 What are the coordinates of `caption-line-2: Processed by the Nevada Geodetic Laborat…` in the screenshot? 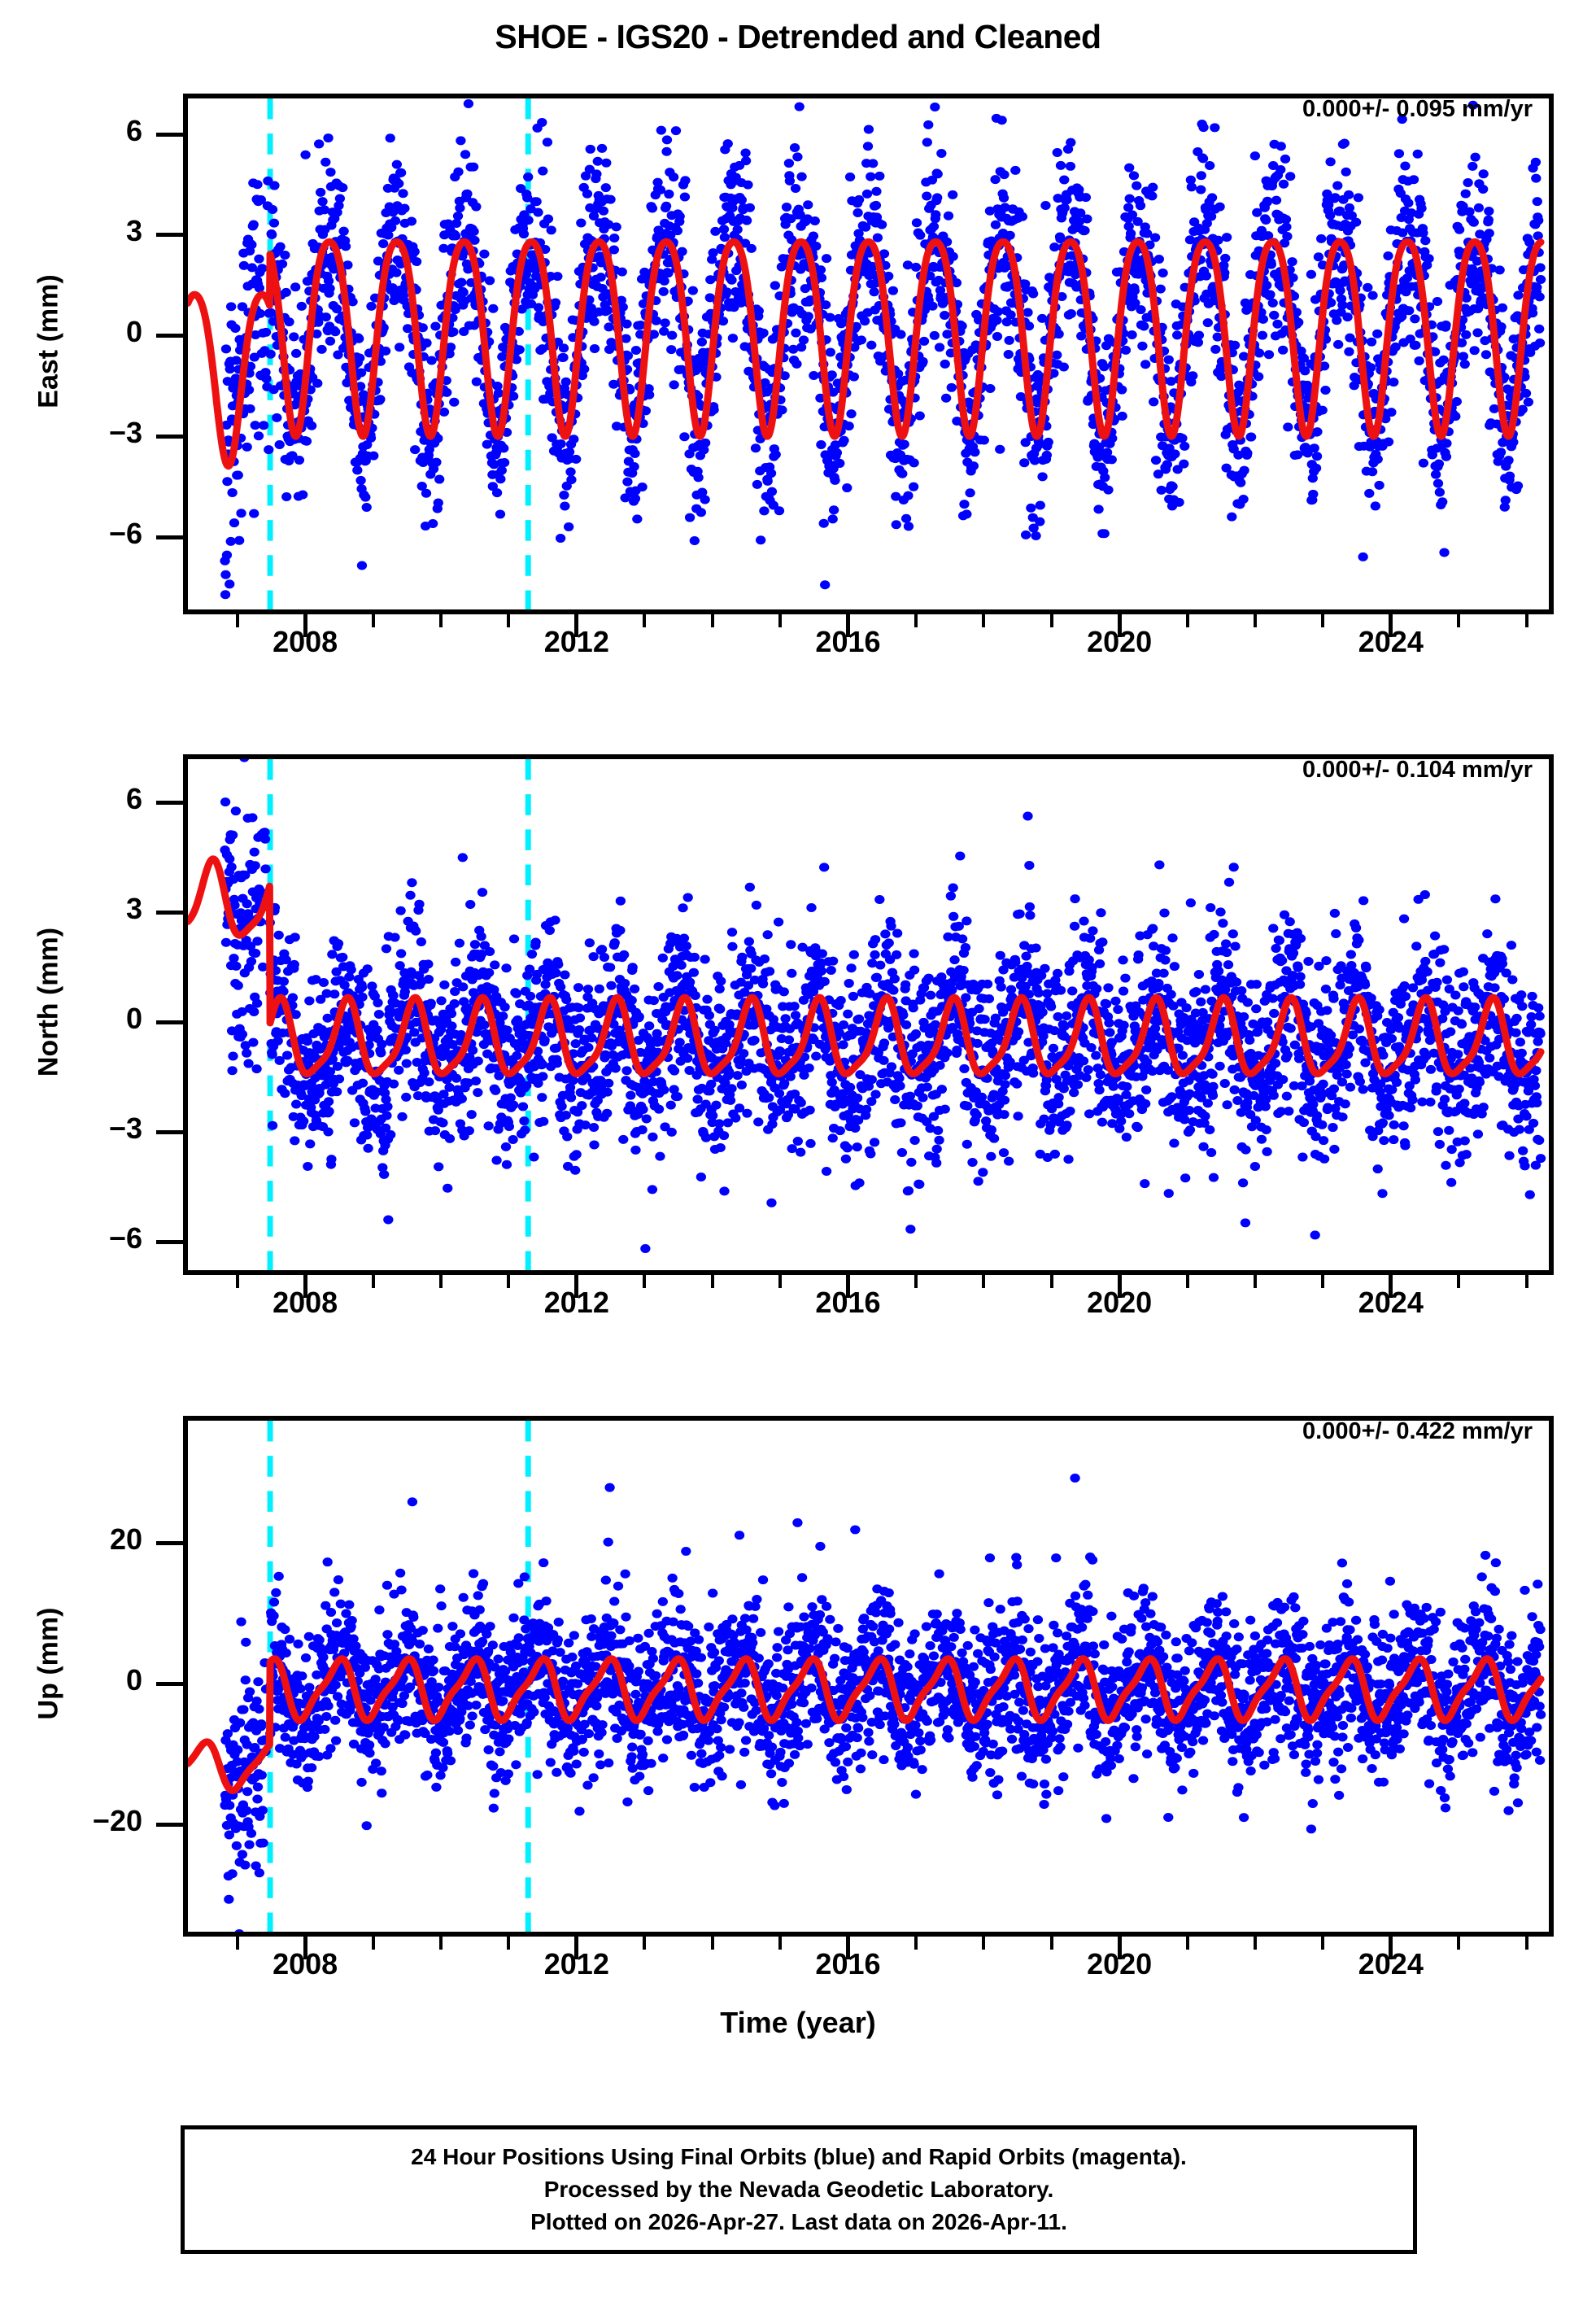 It's located at (798, 2190).